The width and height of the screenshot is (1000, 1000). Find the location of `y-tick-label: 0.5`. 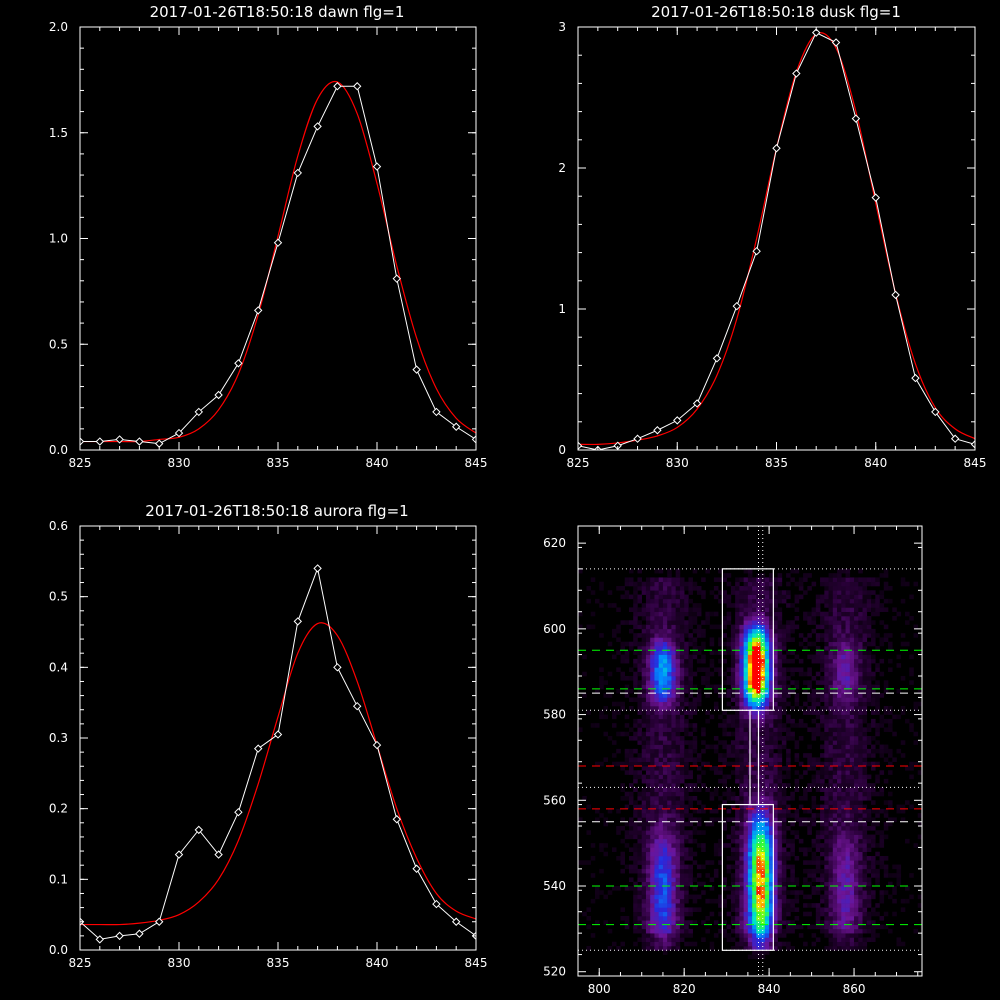

y-tick-label: 0.5 is located at coordinates (58, 344).